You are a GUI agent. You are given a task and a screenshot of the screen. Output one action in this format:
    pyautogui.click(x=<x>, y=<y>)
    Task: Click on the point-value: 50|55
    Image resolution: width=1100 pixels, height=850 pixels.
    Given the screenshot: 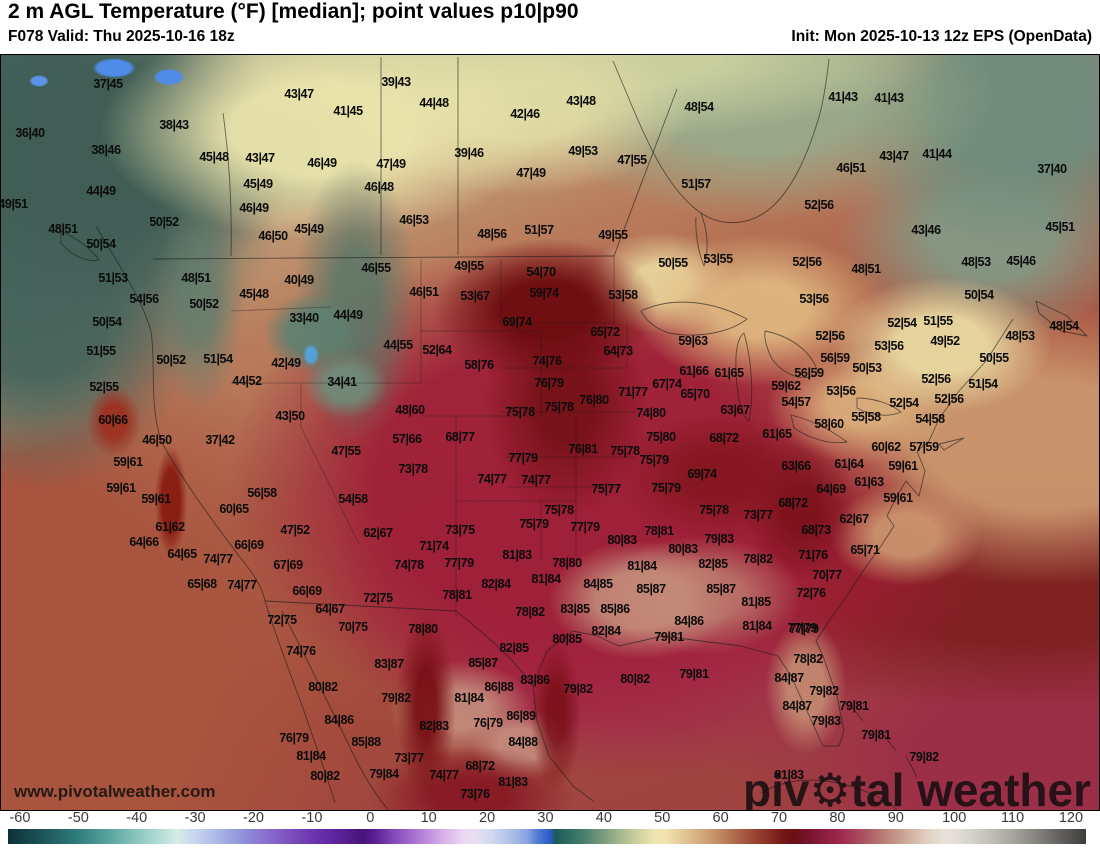 What is the action you would take?
    pyautogui.click(x=673, y=262)
    